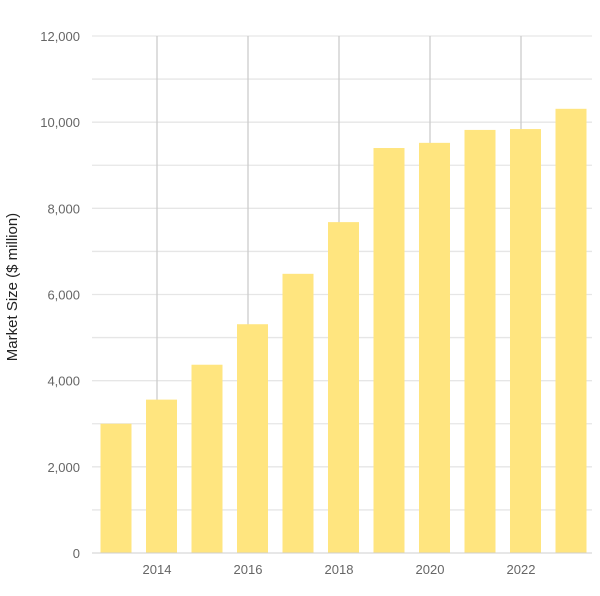  What do you see at coordinates (521, 569) in the screenshot?
I see `x-tick-label: 2022` at bounding box center [521, 569].